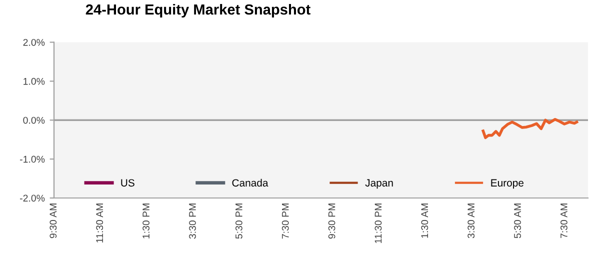 Image resolution: width=600 pixels, height=264 pixels. Describe the element at coordinates (507, 184) in the screenshot. I see `legend-label: Europe` at that location.